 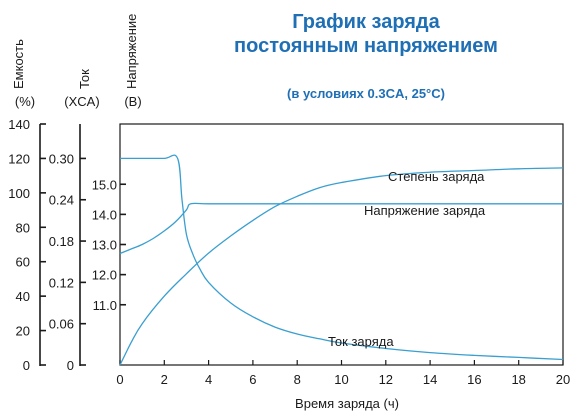 What do you see at coordinates (430, 379) in the screenshot?
I see `x-tick-label: 14` at bounding box center [430, 379].